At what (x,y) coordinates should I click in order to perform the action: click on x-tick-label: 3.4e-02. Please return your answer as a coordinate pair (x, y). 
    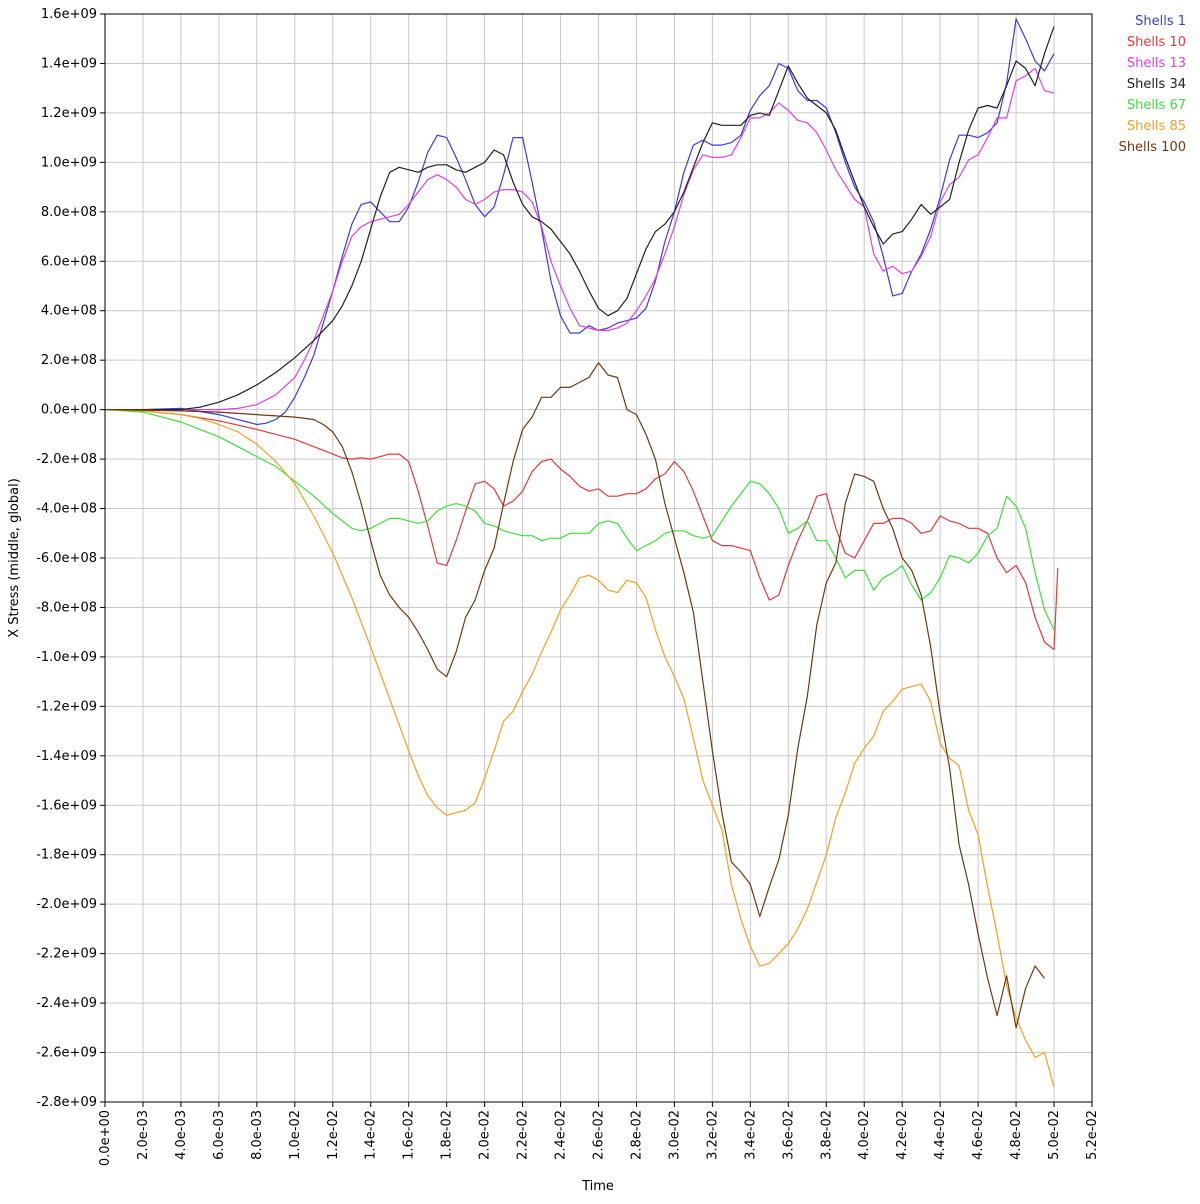
    Looking at the image, I should click on (750, 1135).